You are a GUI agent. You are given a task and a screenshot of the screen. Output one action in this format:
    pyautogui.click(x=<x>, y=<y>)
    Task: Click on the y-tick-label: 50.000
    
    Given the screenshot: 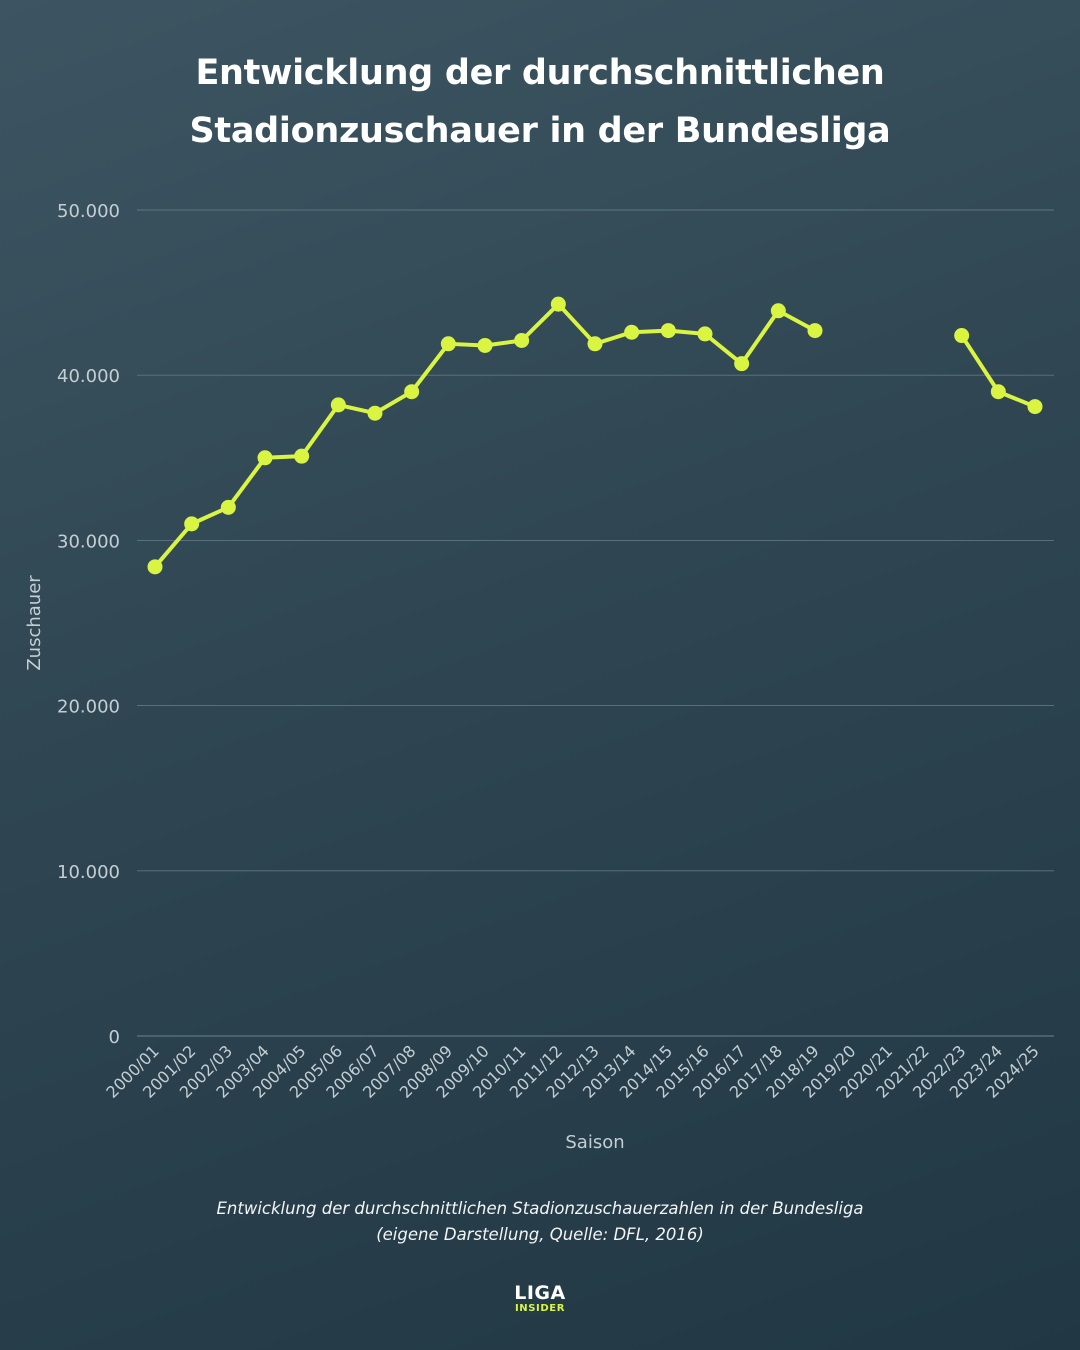 What is the action you would take?
    pyautogui.click(x=88, y=211)
    